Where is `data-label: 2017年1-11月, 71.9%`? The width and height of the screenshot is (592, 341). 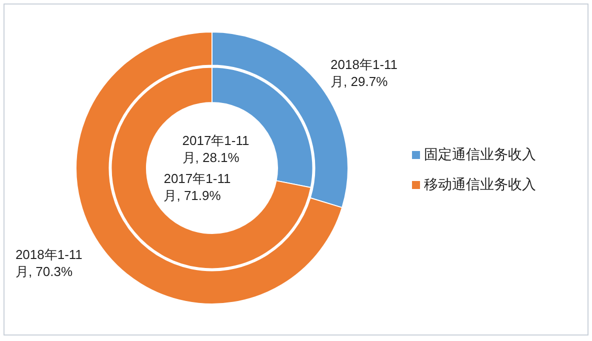 data-label: 2017年1-11月, 71.9% is located at coordinates (198, 187).